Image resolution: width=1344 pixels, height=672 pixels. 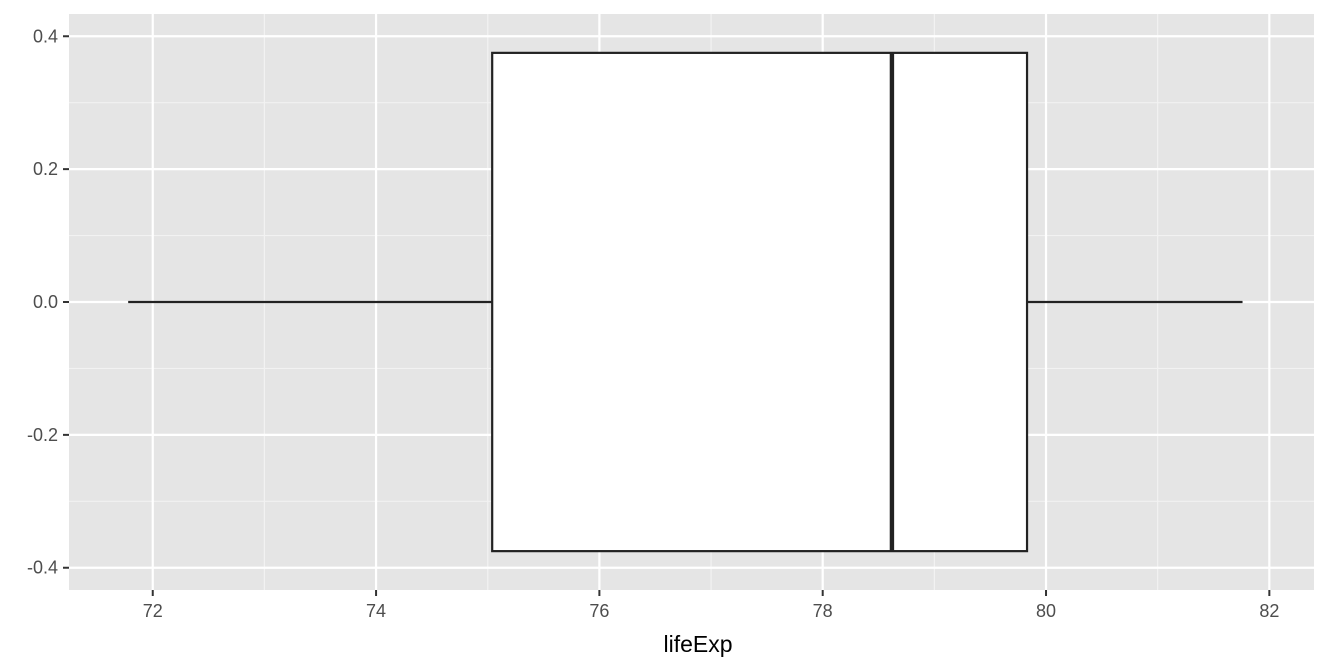 I want to click on x-tick-label: 80, so click(x=1046, y=611).